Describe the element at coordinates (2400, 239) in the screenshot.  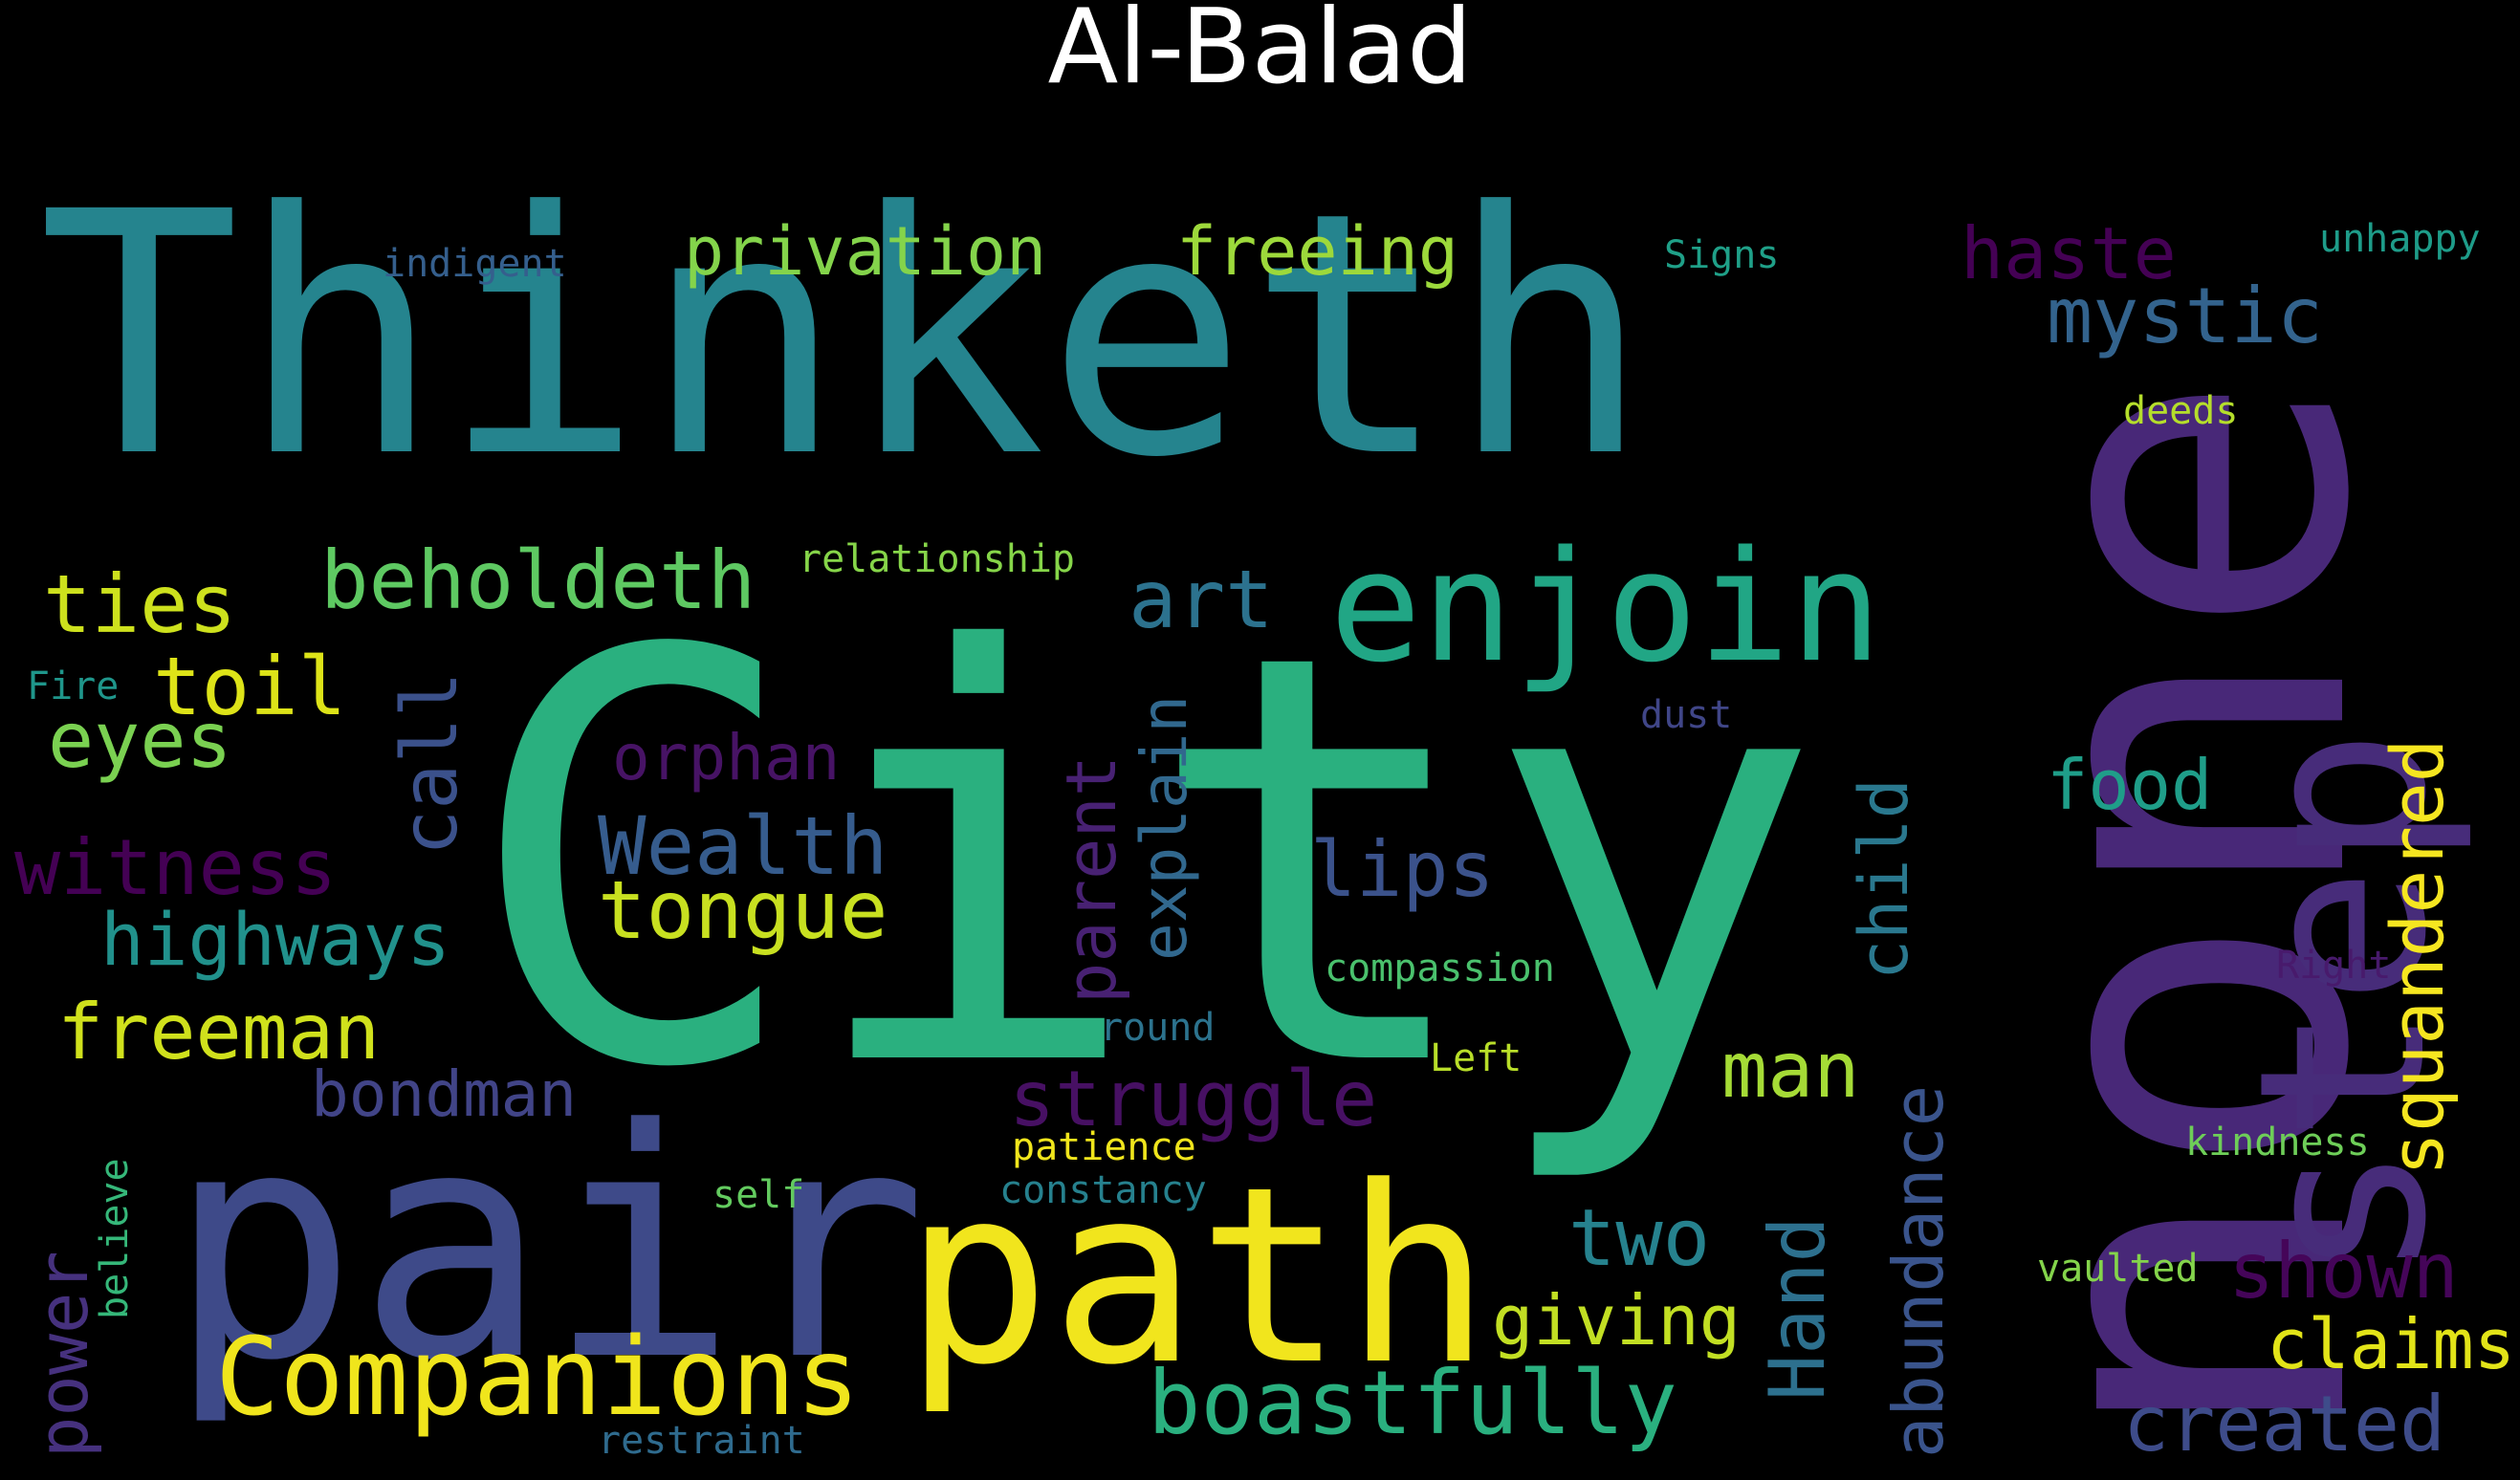
I see `word-unhappy: unhappy` at that location.